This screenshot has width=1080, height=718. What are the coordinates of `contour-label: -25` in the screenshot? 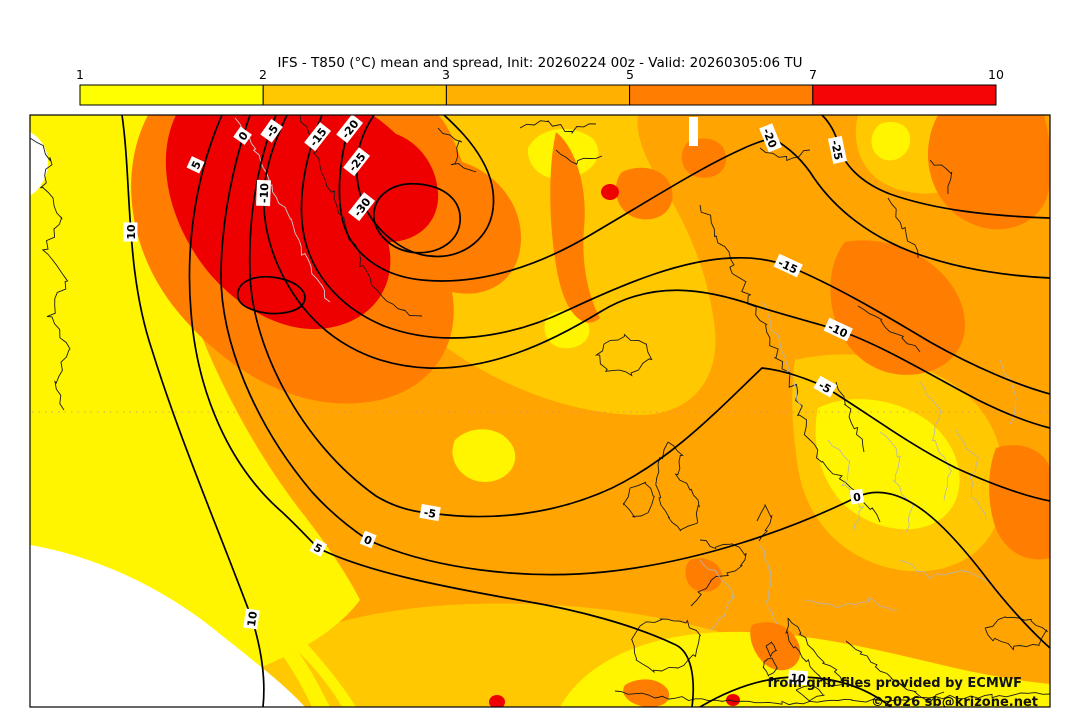 It's located at (837, 149).